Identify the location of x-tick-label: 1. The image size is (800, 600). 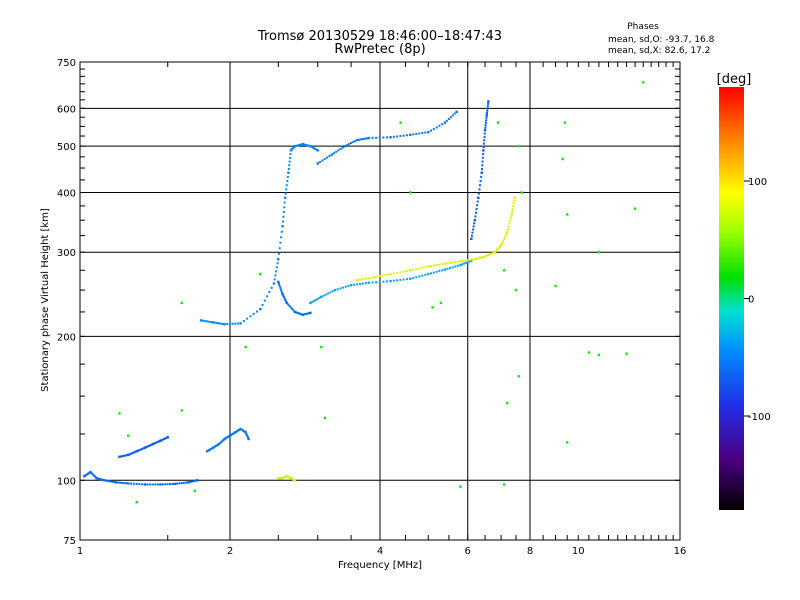
(80, 551).